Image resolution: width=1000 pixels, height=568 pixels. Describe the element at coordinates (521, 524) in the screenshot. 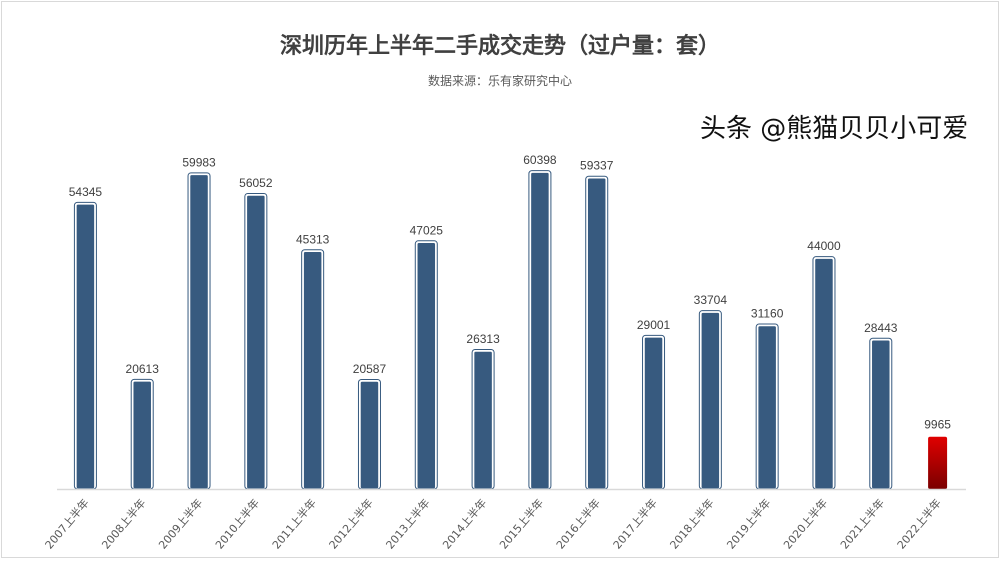

I see `x-tick-label: 2015上半年` at that location.